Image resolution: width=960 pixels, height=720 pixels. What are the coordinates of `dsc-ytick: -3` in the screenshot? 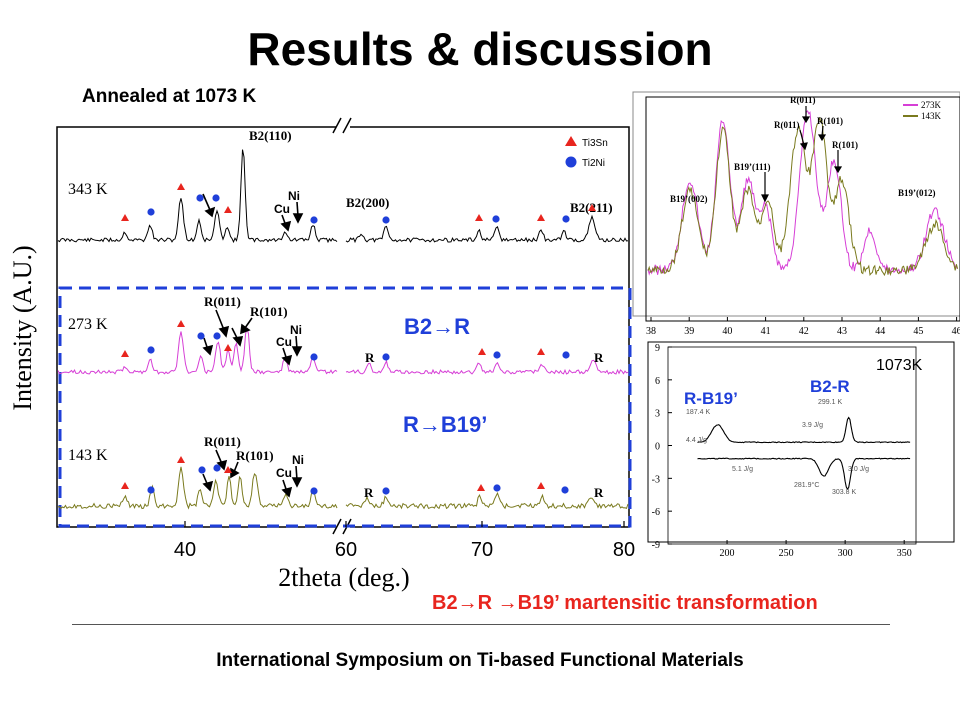 It's located at (656, 479).